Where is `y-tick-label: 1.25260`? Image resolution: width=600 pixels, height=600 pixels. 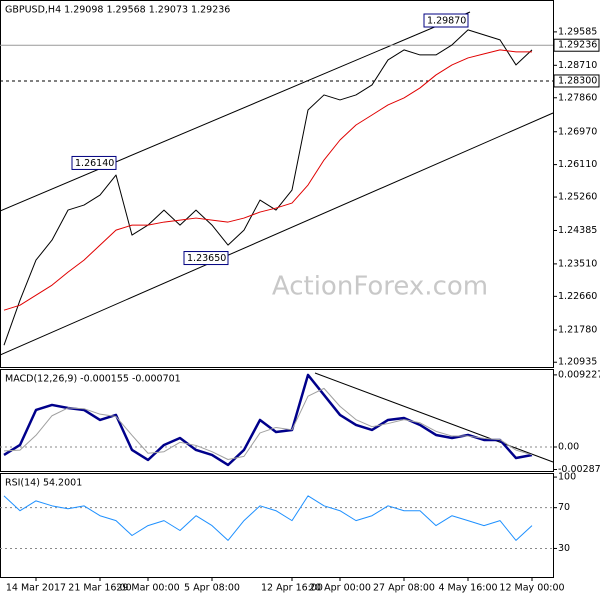
y-tick-label: 1.25260 is located at coordinates (577, 197).